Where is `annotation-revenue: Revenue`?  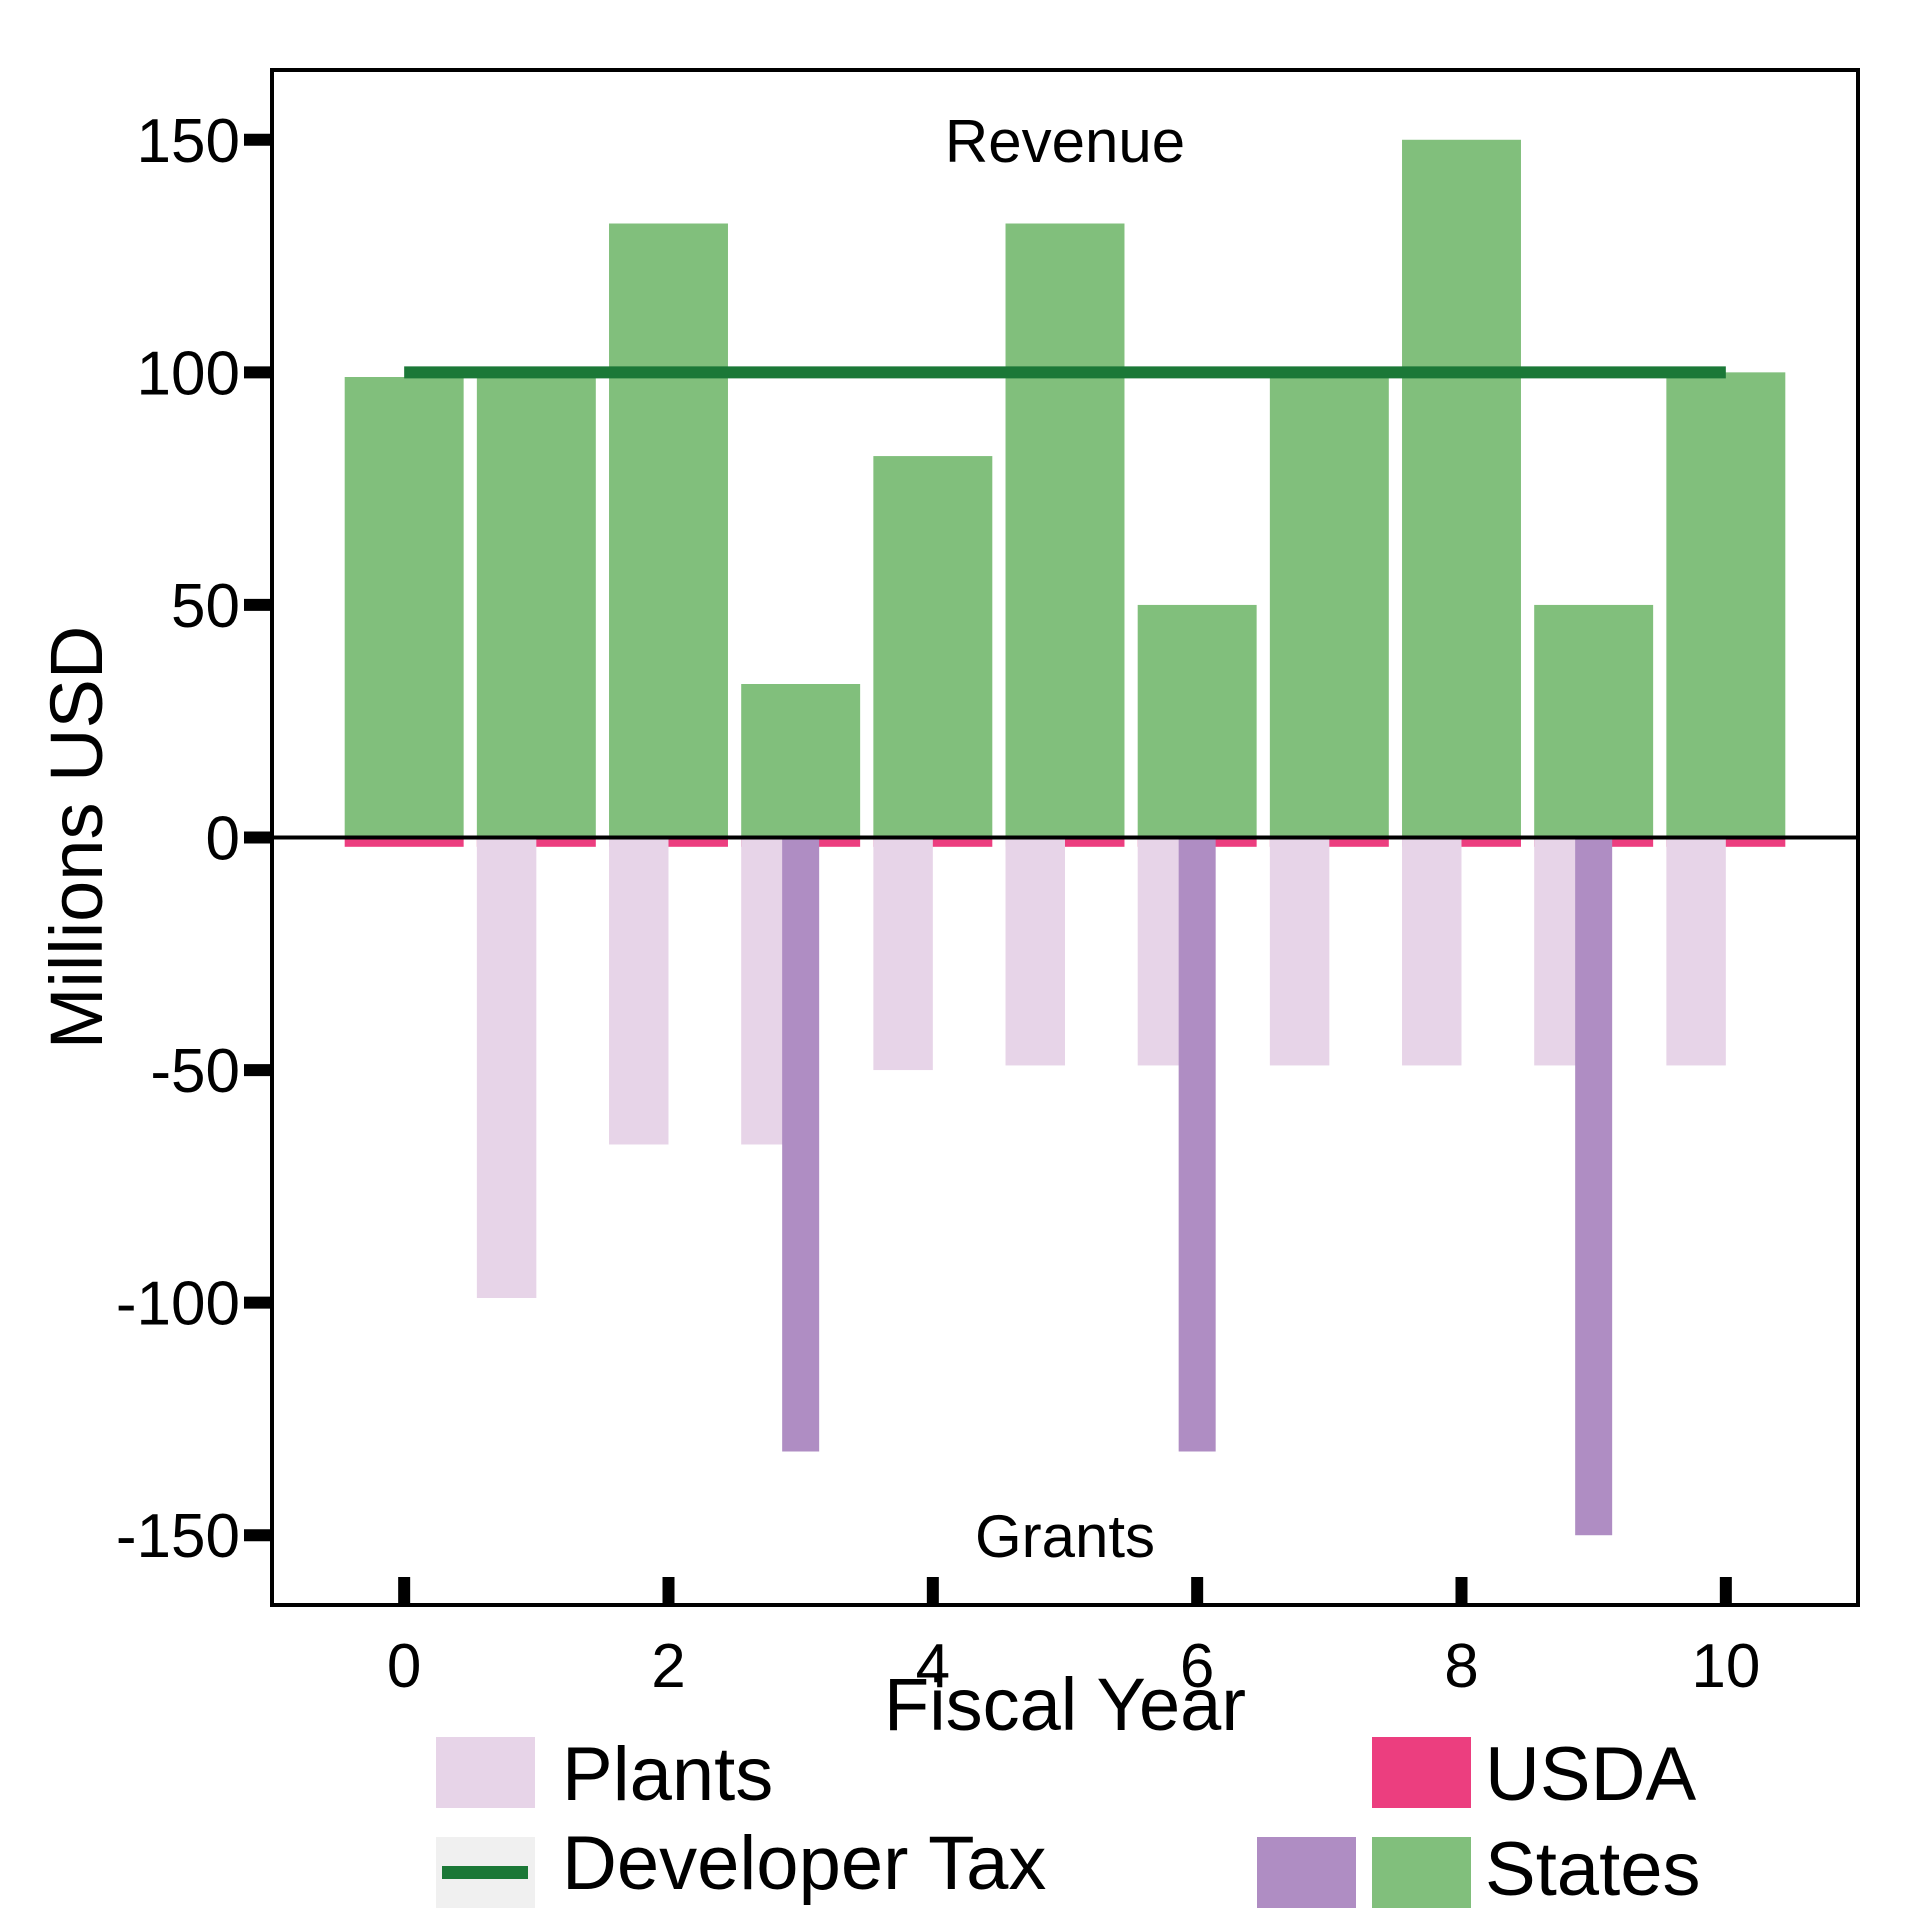 annotation-revenue: Revenue is located at coordinates (1065, 141).